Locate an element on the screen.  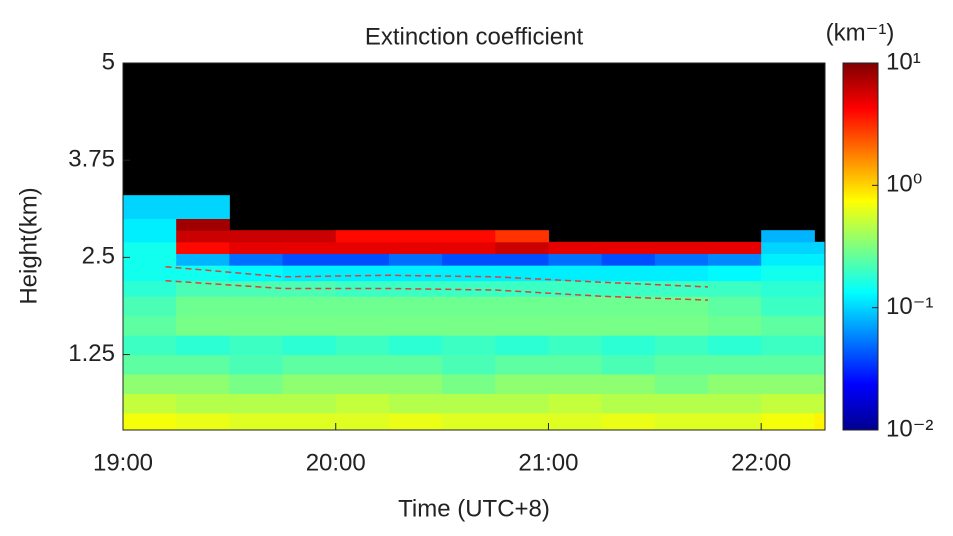
colorbar is located at coordinates (860, 246).